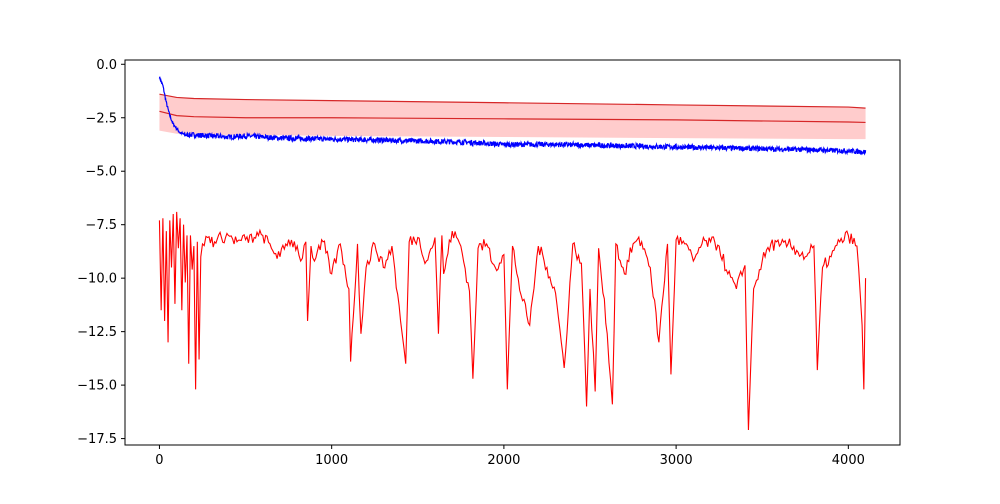 Image resolution: width=1000 pixels, height=504 pixels. I want to click on y-tick-label: −10.0, so click(97, 279).